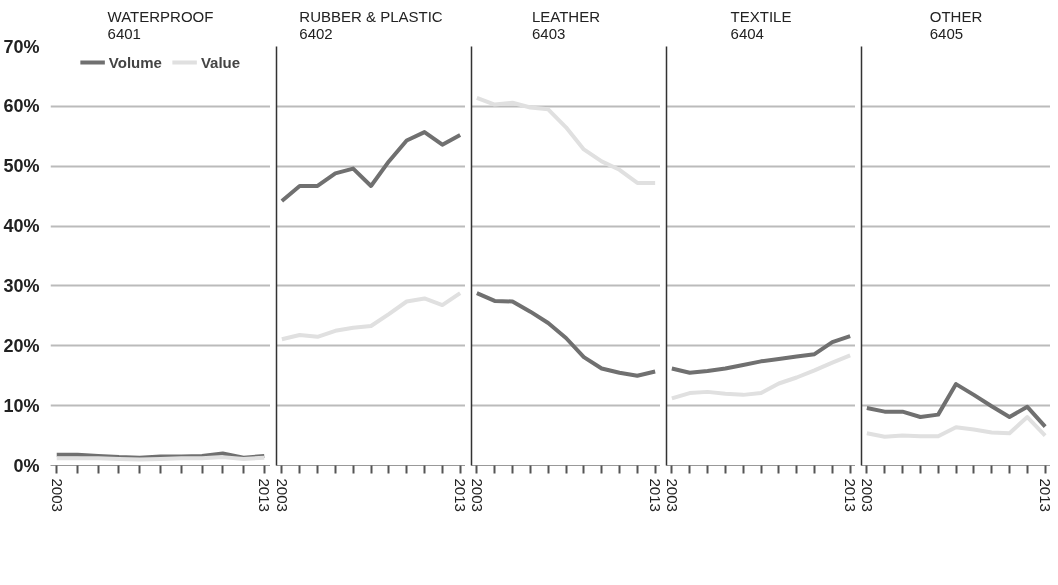 The width and height of the screenshot is (1058, 585). I want to click on y-tick-label: 30%, so click(21, 285).